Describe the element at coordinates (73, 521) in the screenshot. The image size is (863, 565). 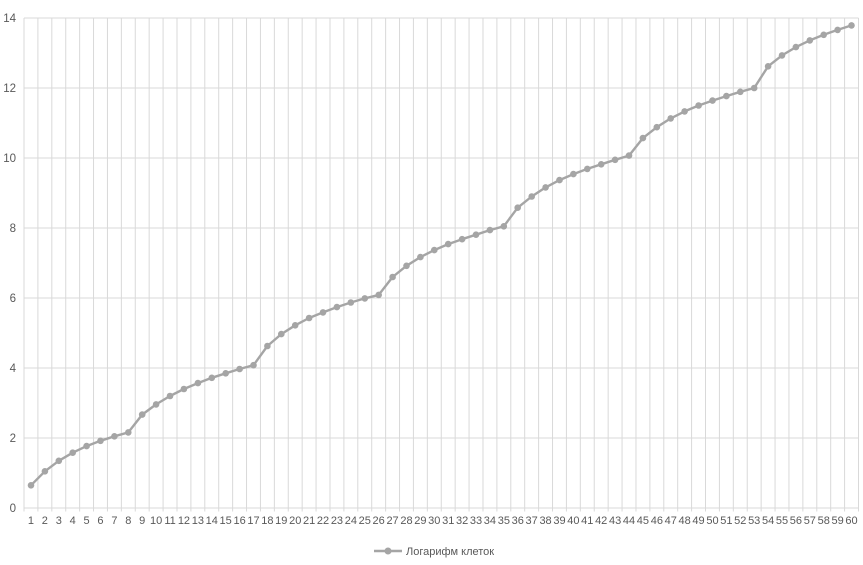
I see `x-tick-label: 4` at that location.